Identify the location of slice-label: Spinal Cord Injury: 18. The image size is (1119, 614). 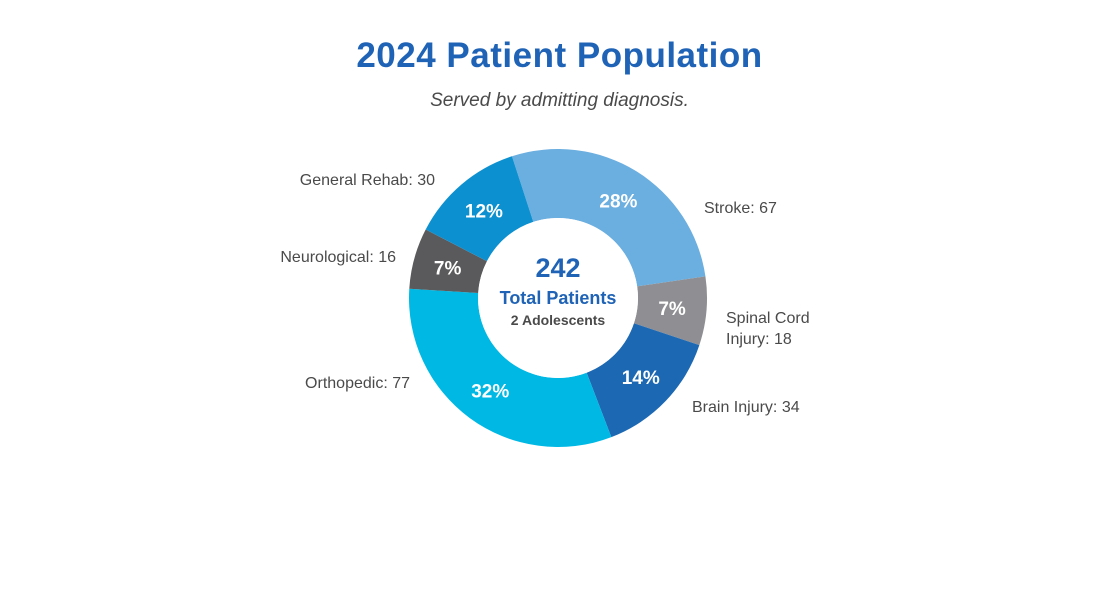
(768, 329).